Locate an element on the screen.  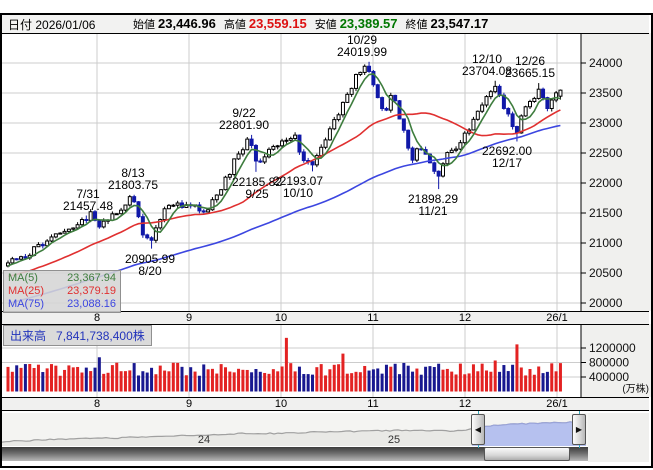
left-arrow-icon: ◀ is located at coordinates (478, 429).